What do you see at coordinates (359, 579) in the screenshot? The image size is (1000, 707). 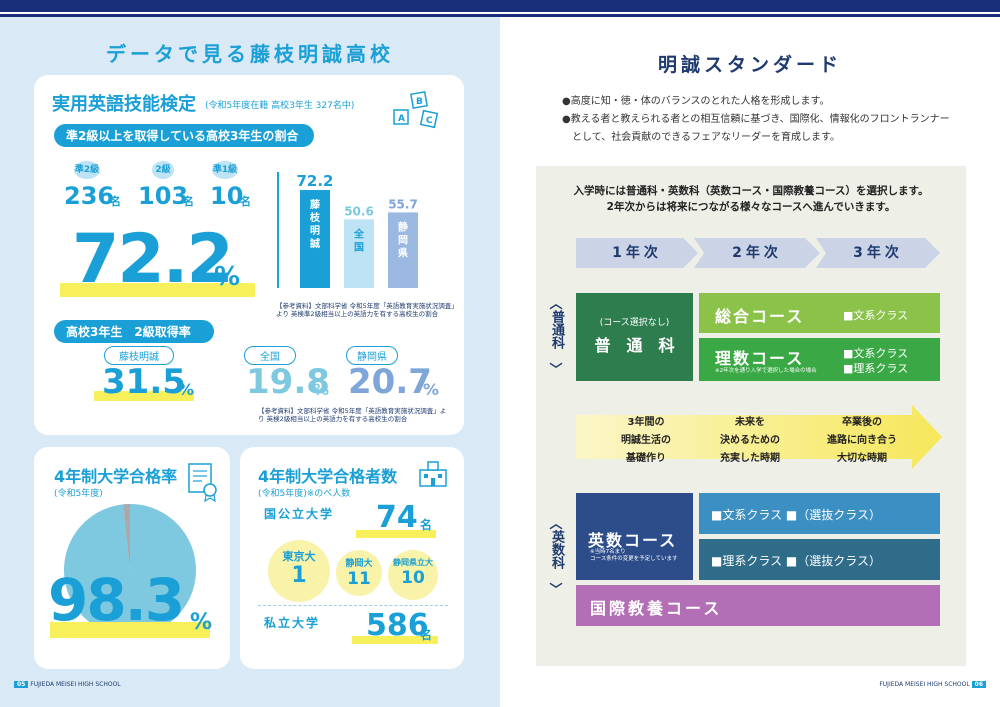 I see `bubble-shizudai-value: 11` at bounding box center [359, 579].